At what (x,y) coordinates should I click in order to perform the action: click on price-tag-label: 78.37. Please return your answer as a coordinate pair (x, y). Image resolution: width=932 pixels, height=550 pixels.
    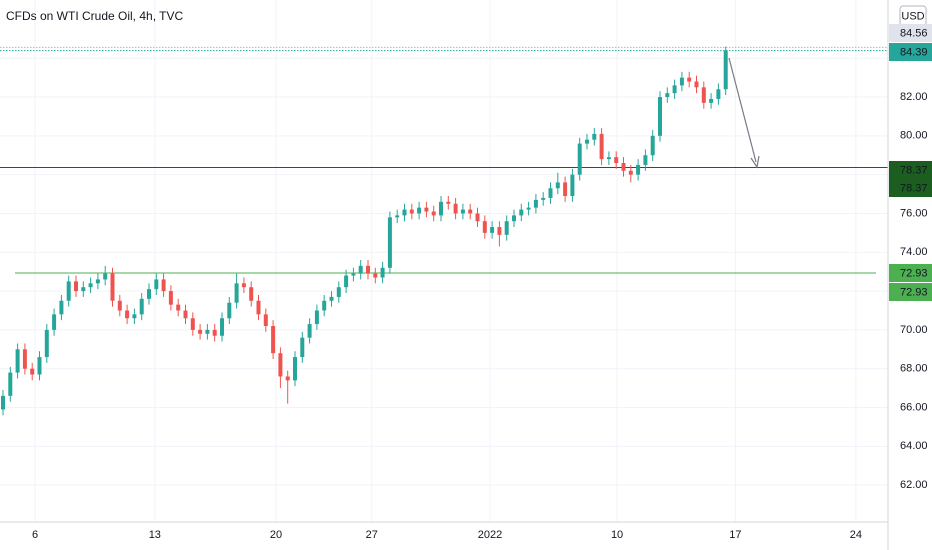
    Looking at the image, I should click on (914, 188).